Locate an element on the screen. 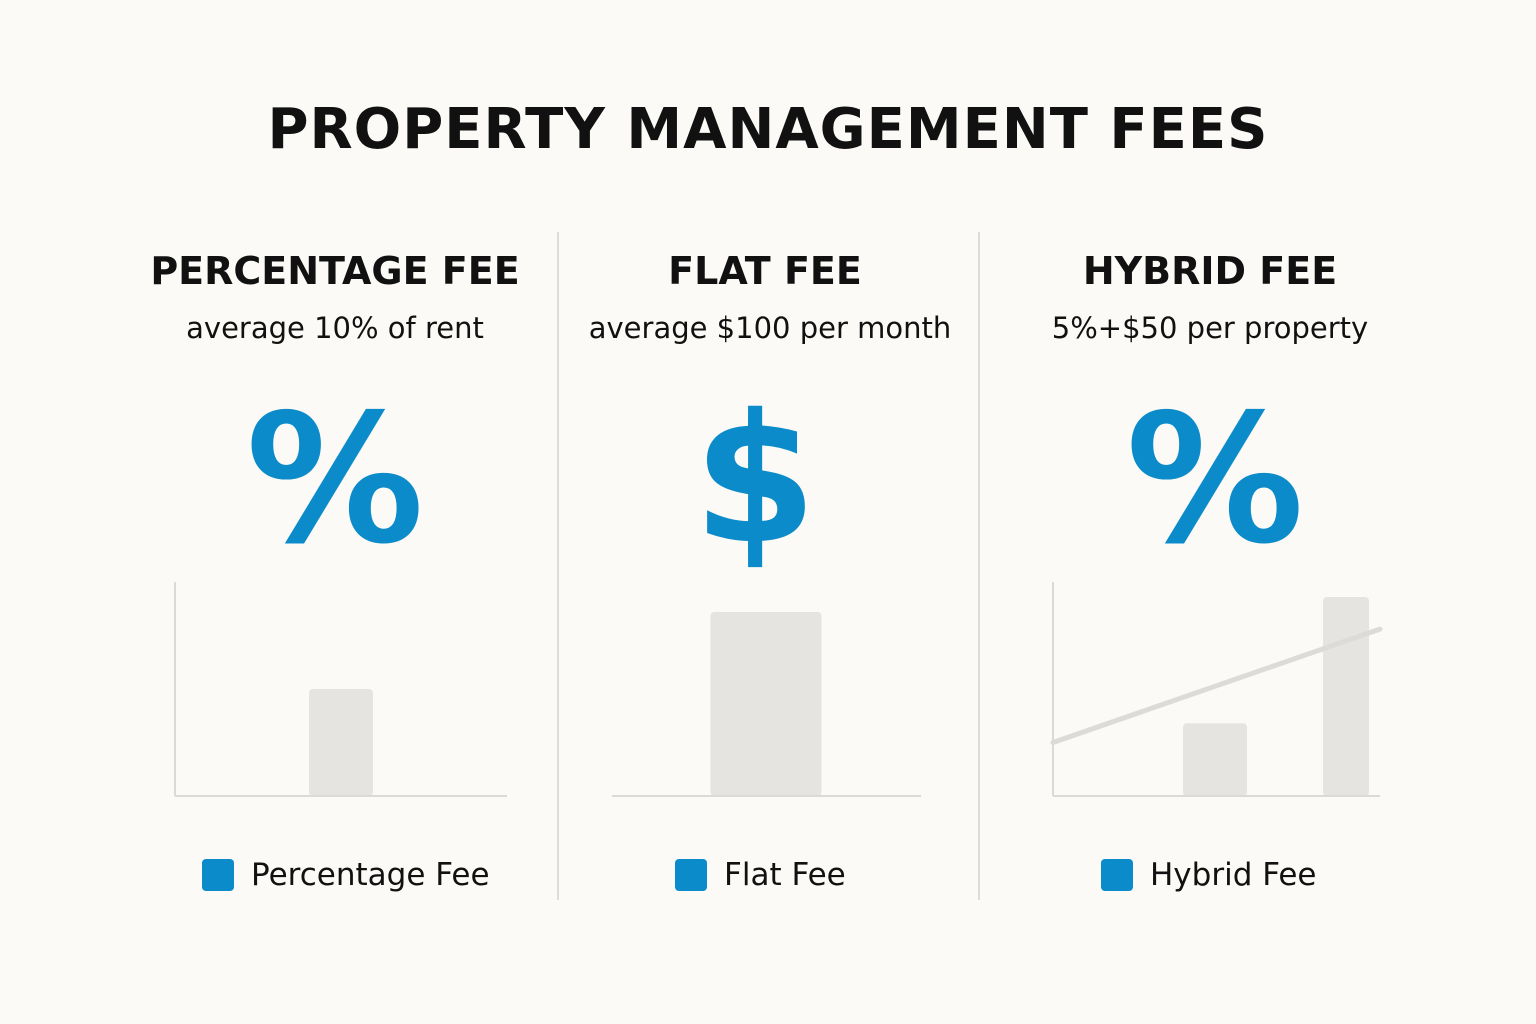 The width and height of the screenshot is (1536, 1024). percentage-fee-subtitle: average 10% of rent is located at coordinates (335, 328).